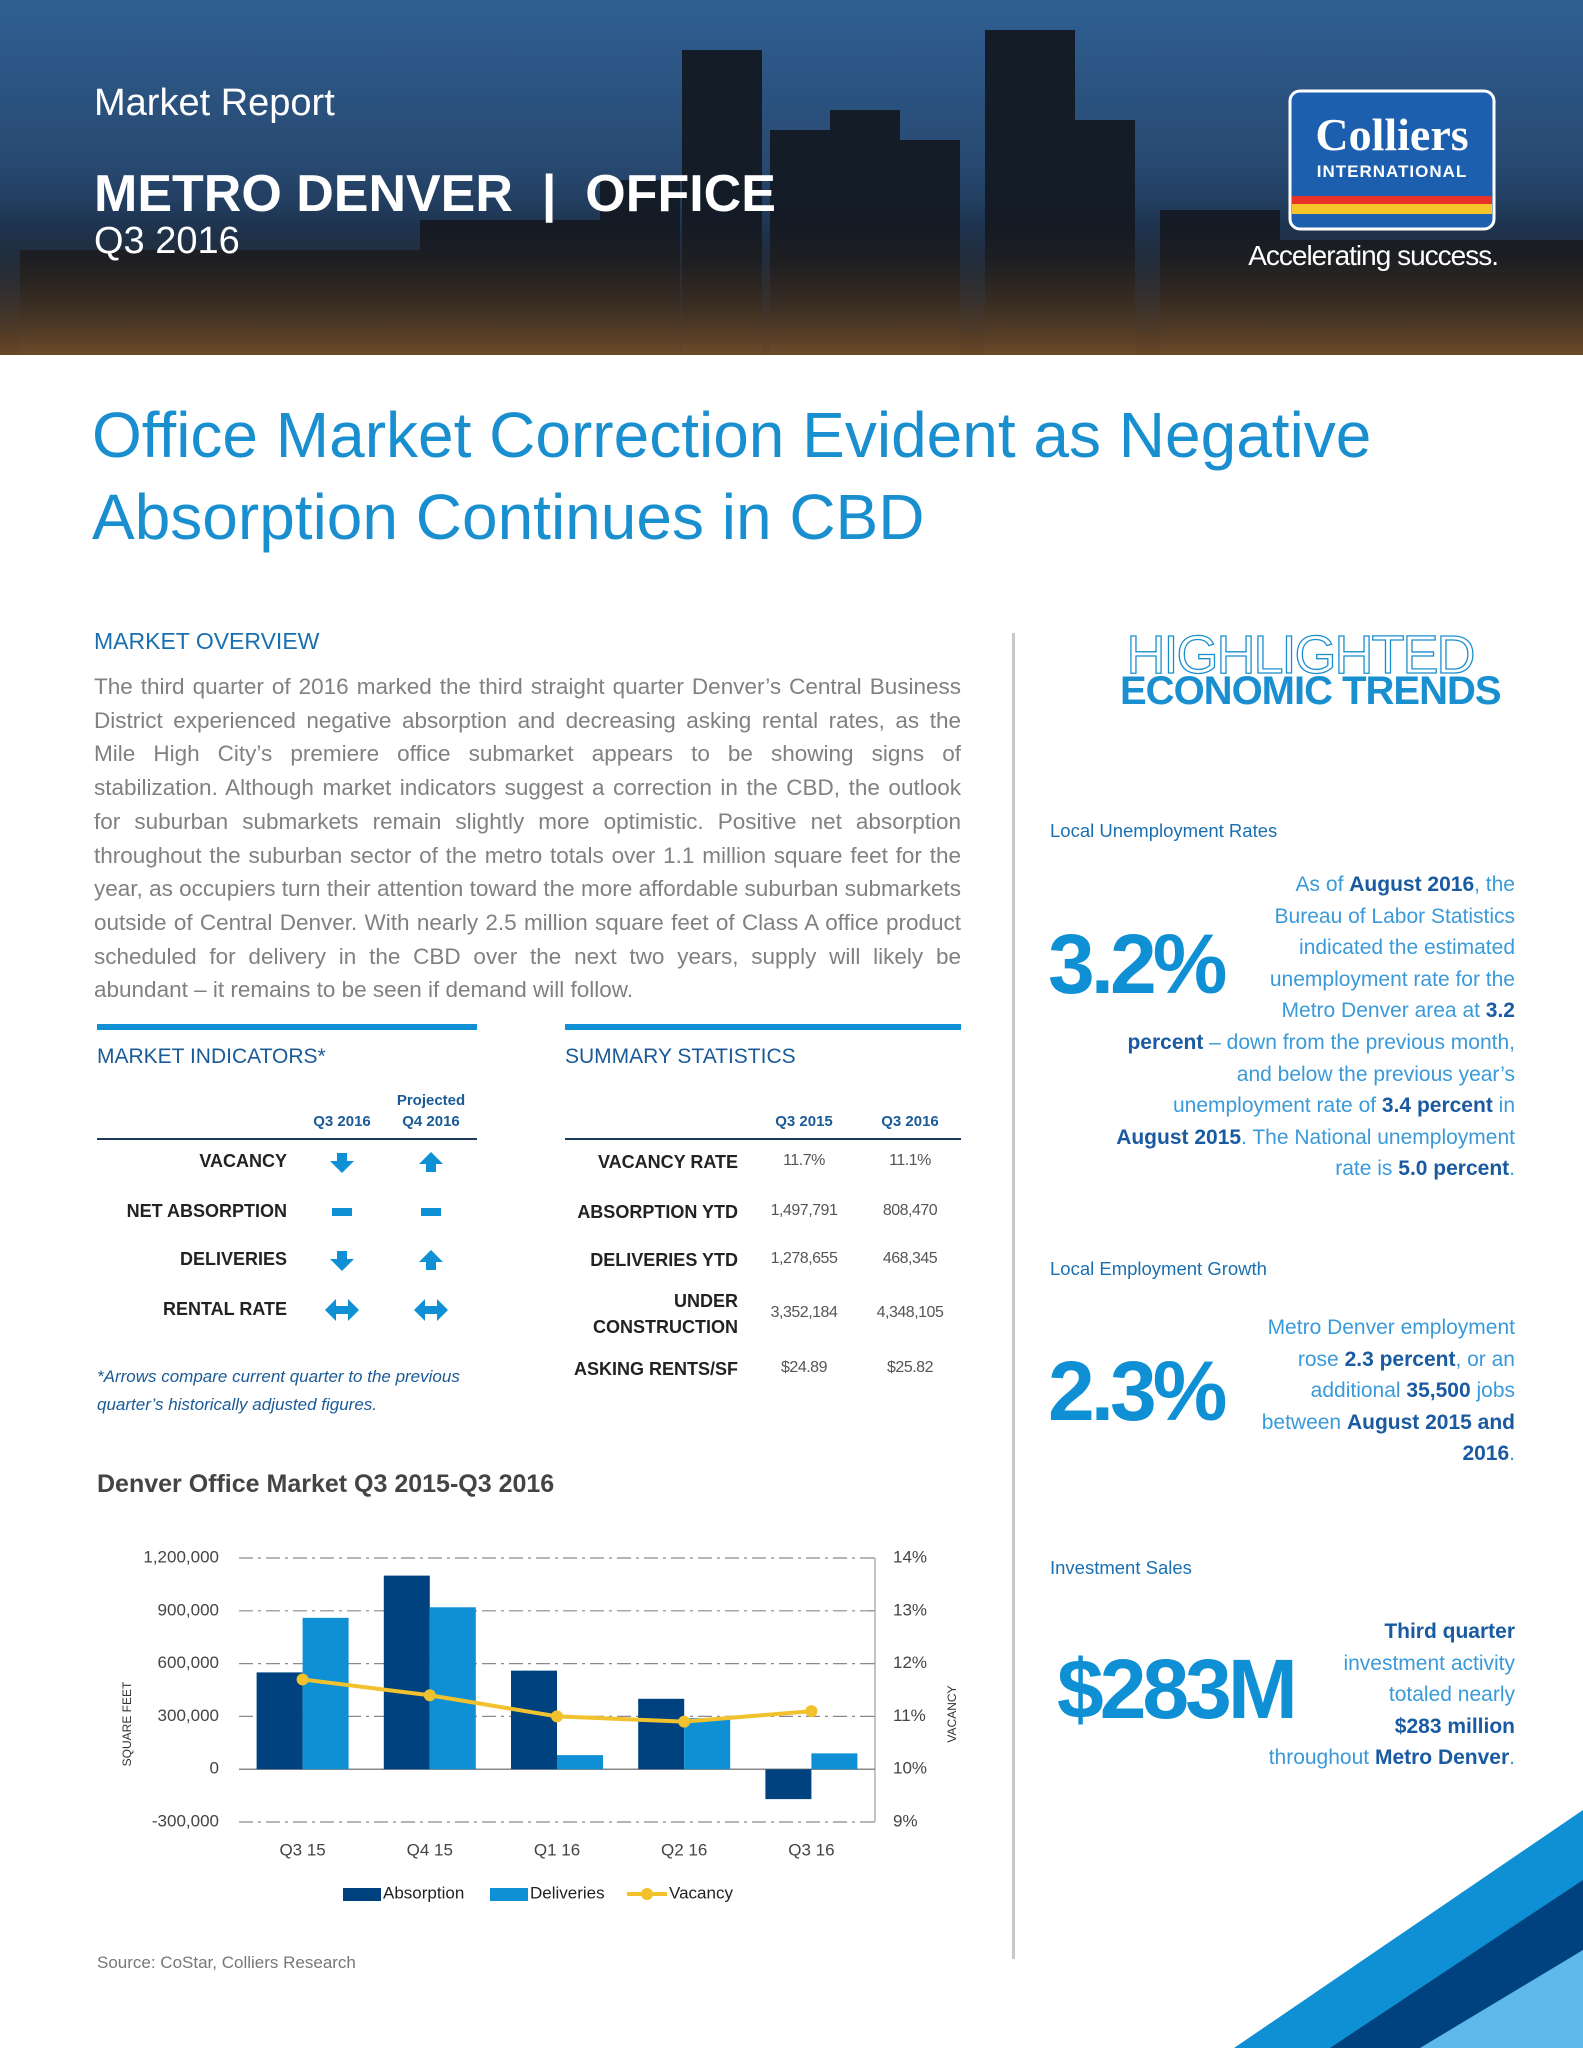 The image size is (1583, 2048). Describe the element at coordinates (1392, 171) in the screenshot. I see `logo-sub: INTERNATIONAL` at that location.